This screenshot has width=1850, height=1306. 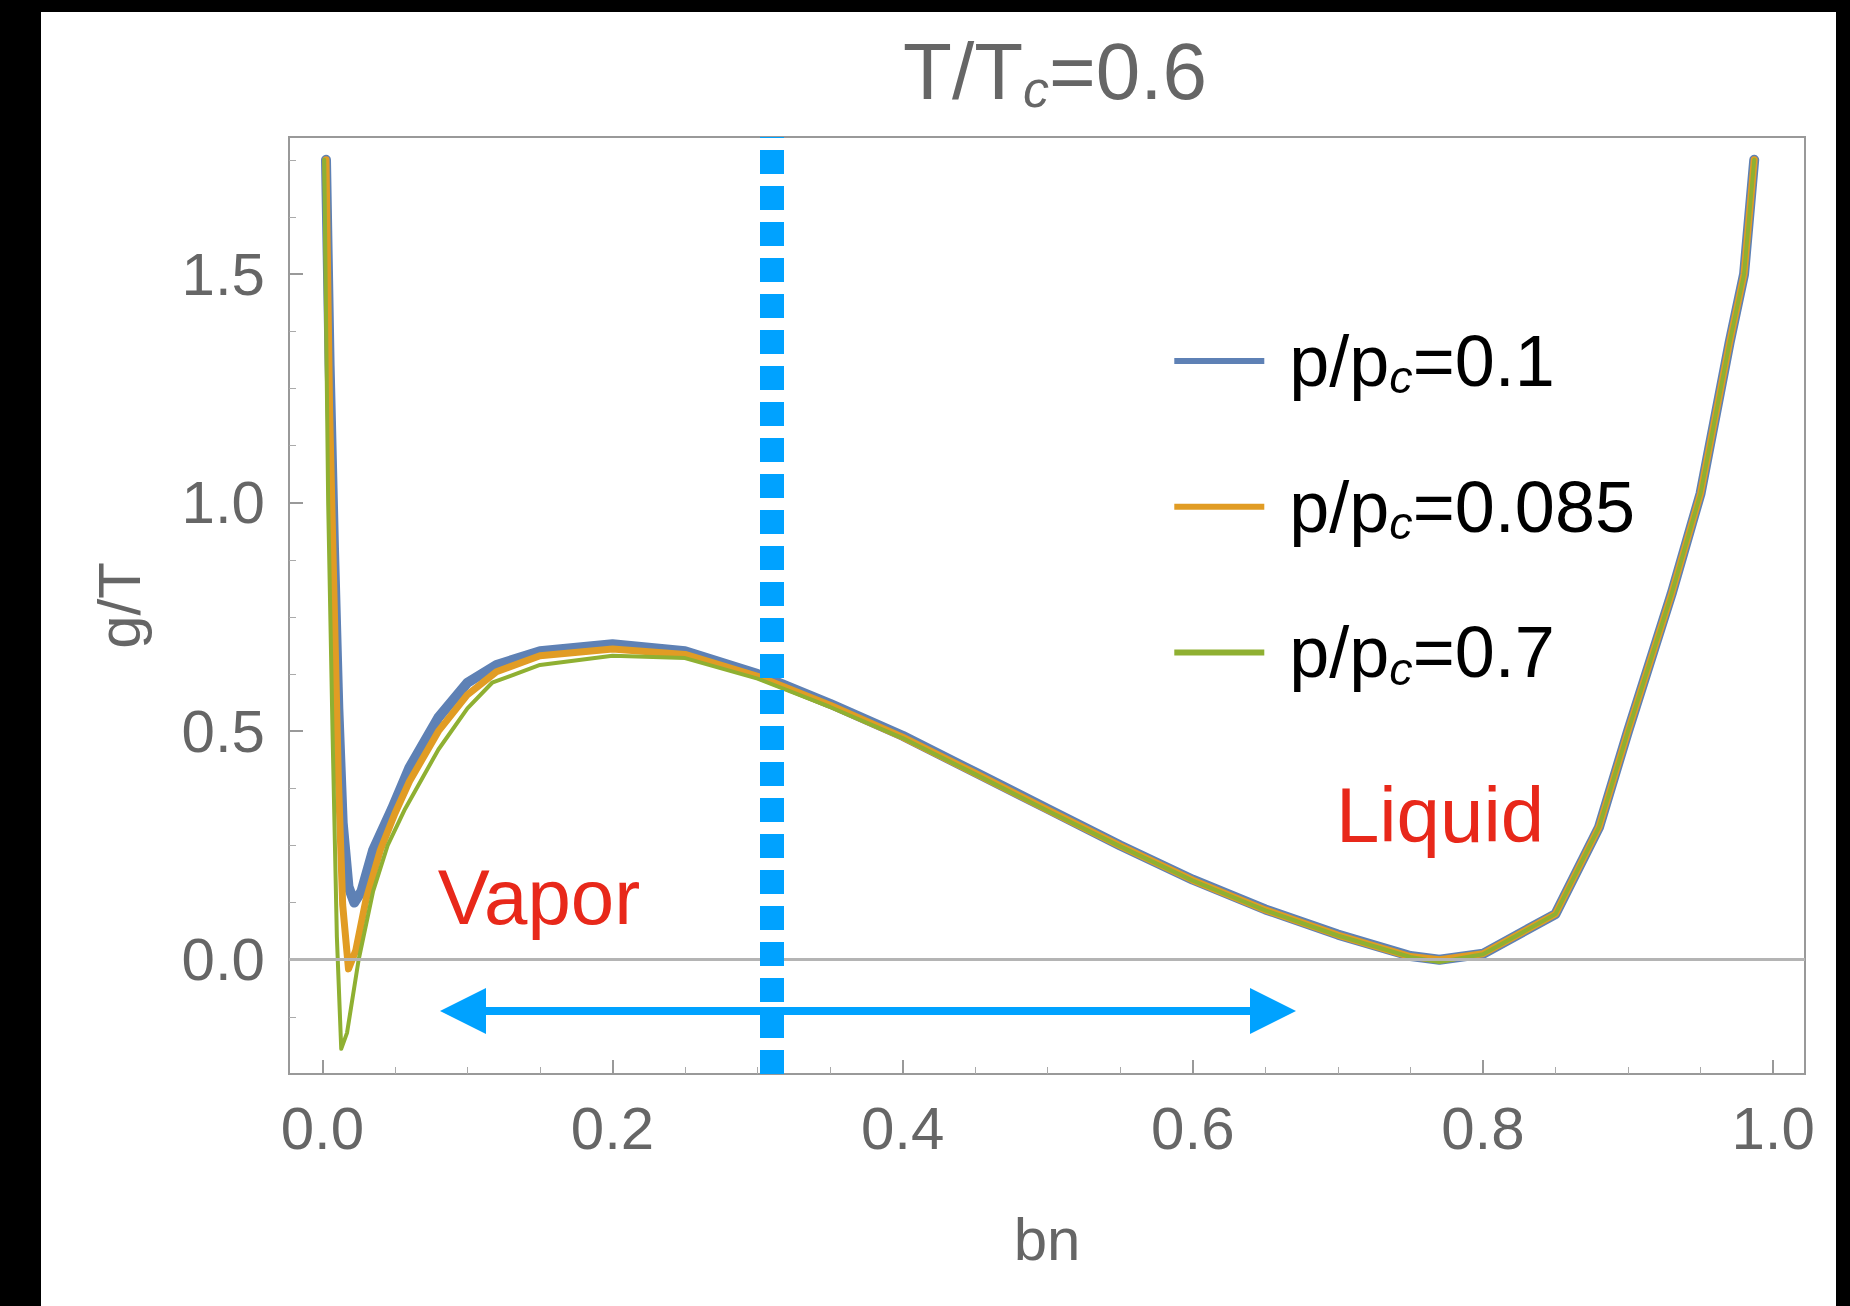 What do you see at coordinates (322, 1128) in the screenshot?
I see `x-tick-label: 0.0` at bounding box center [322, 1128].